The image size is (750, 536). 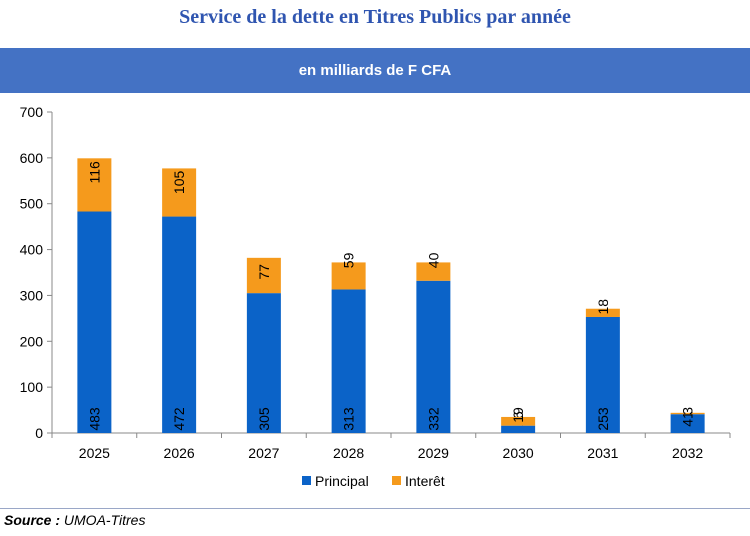 What do you see at coordinates (264, 272) in the screenshot?
I see `data-label: 77` at bounding box center [264, 272].